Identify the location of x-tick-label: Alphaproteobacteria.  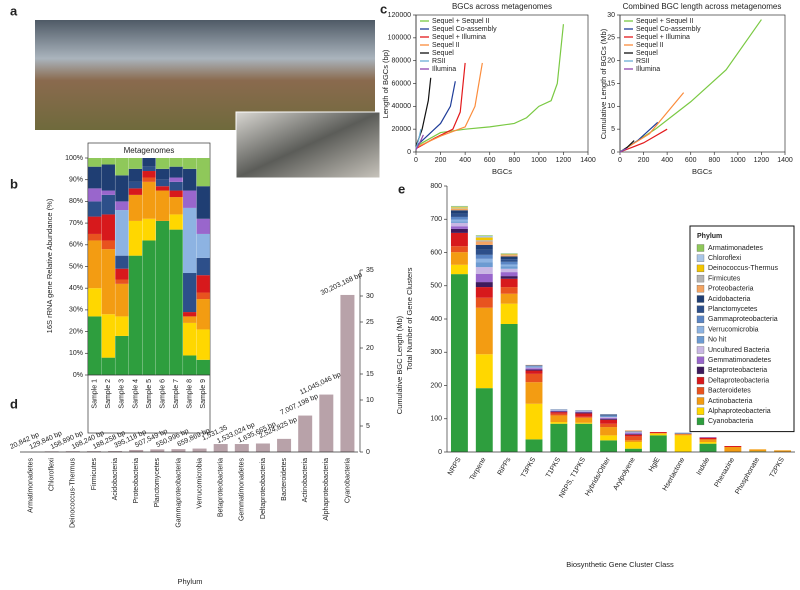
(326, 489).